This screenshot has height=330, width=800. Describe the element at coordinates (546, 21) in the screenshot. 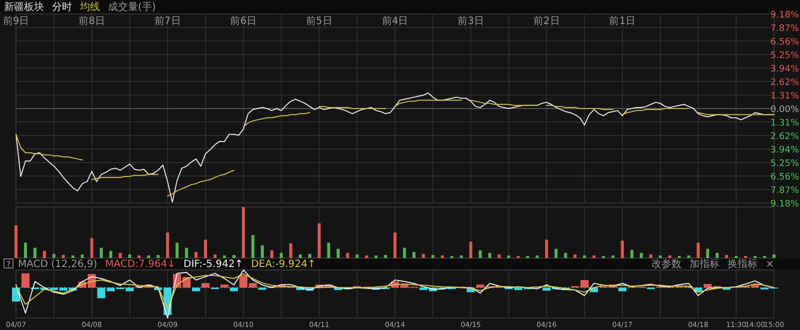

I see `x-tick-label: 前2日` at that location.